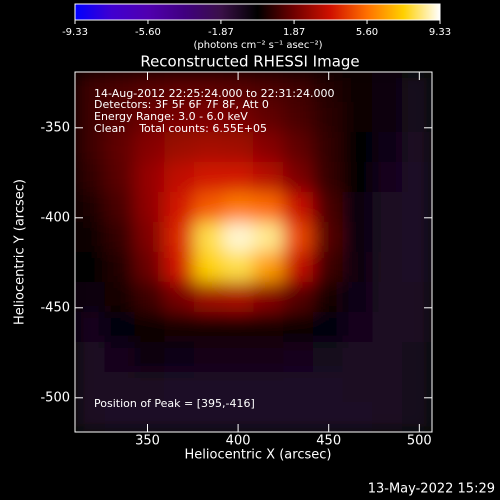  I want to click on y-tick-label: -350, so click(55, 127).